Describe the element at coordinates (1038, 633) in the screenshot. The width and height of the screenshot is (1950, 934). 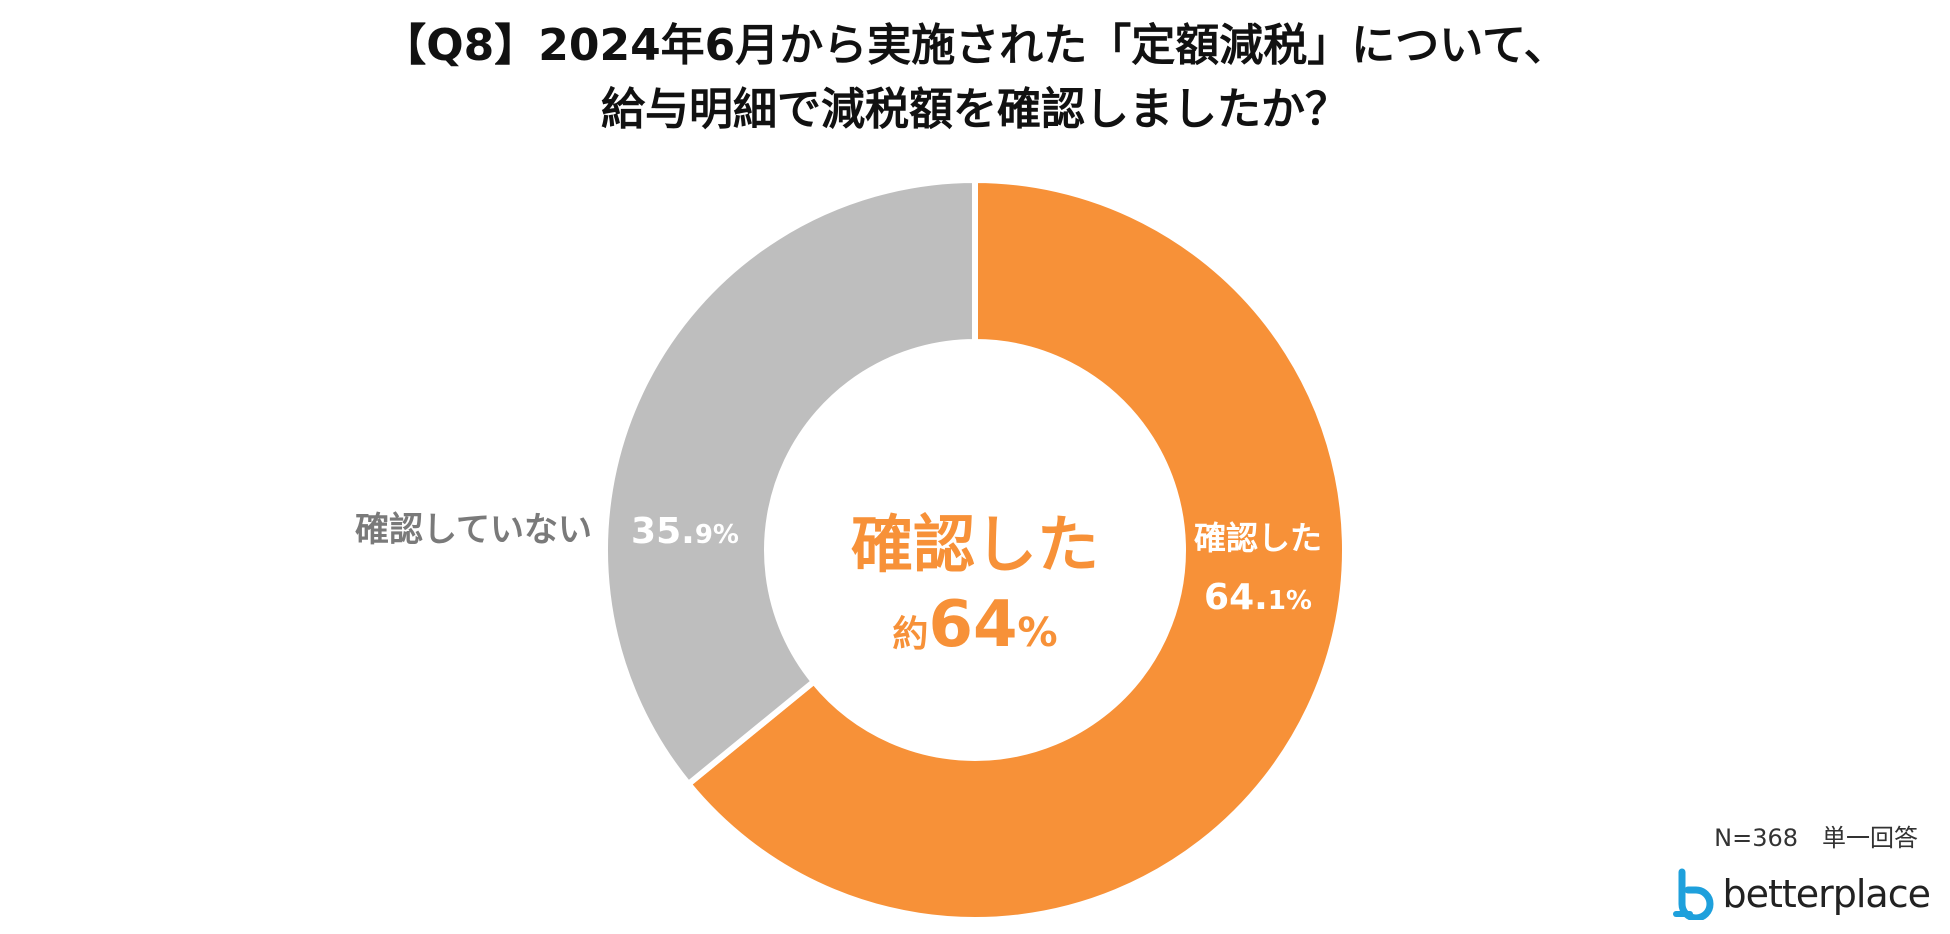
I see `center-label-unit: %` at that location.